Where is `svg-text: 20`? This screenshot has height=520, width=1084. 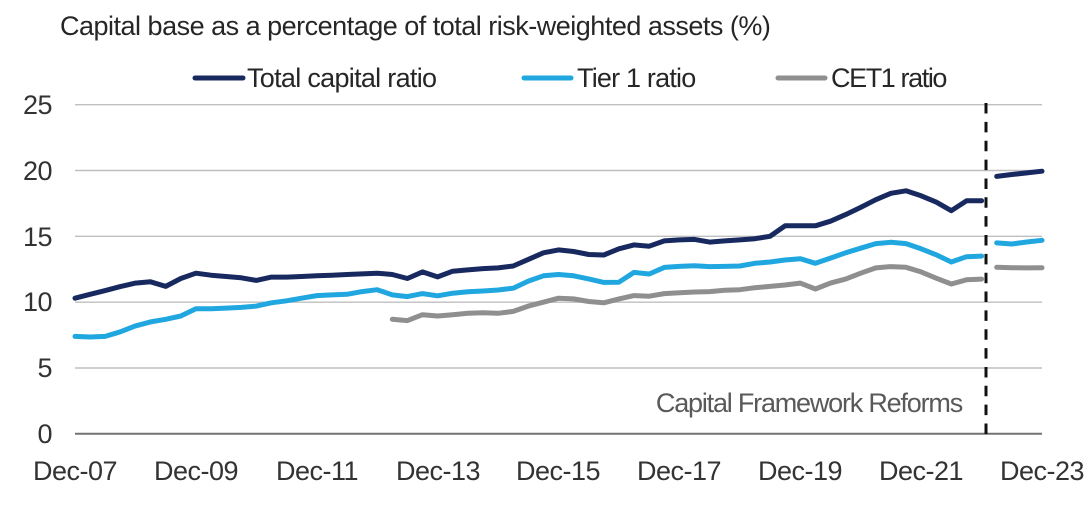
svg-text: 20 is located at coordinates (37, 171).